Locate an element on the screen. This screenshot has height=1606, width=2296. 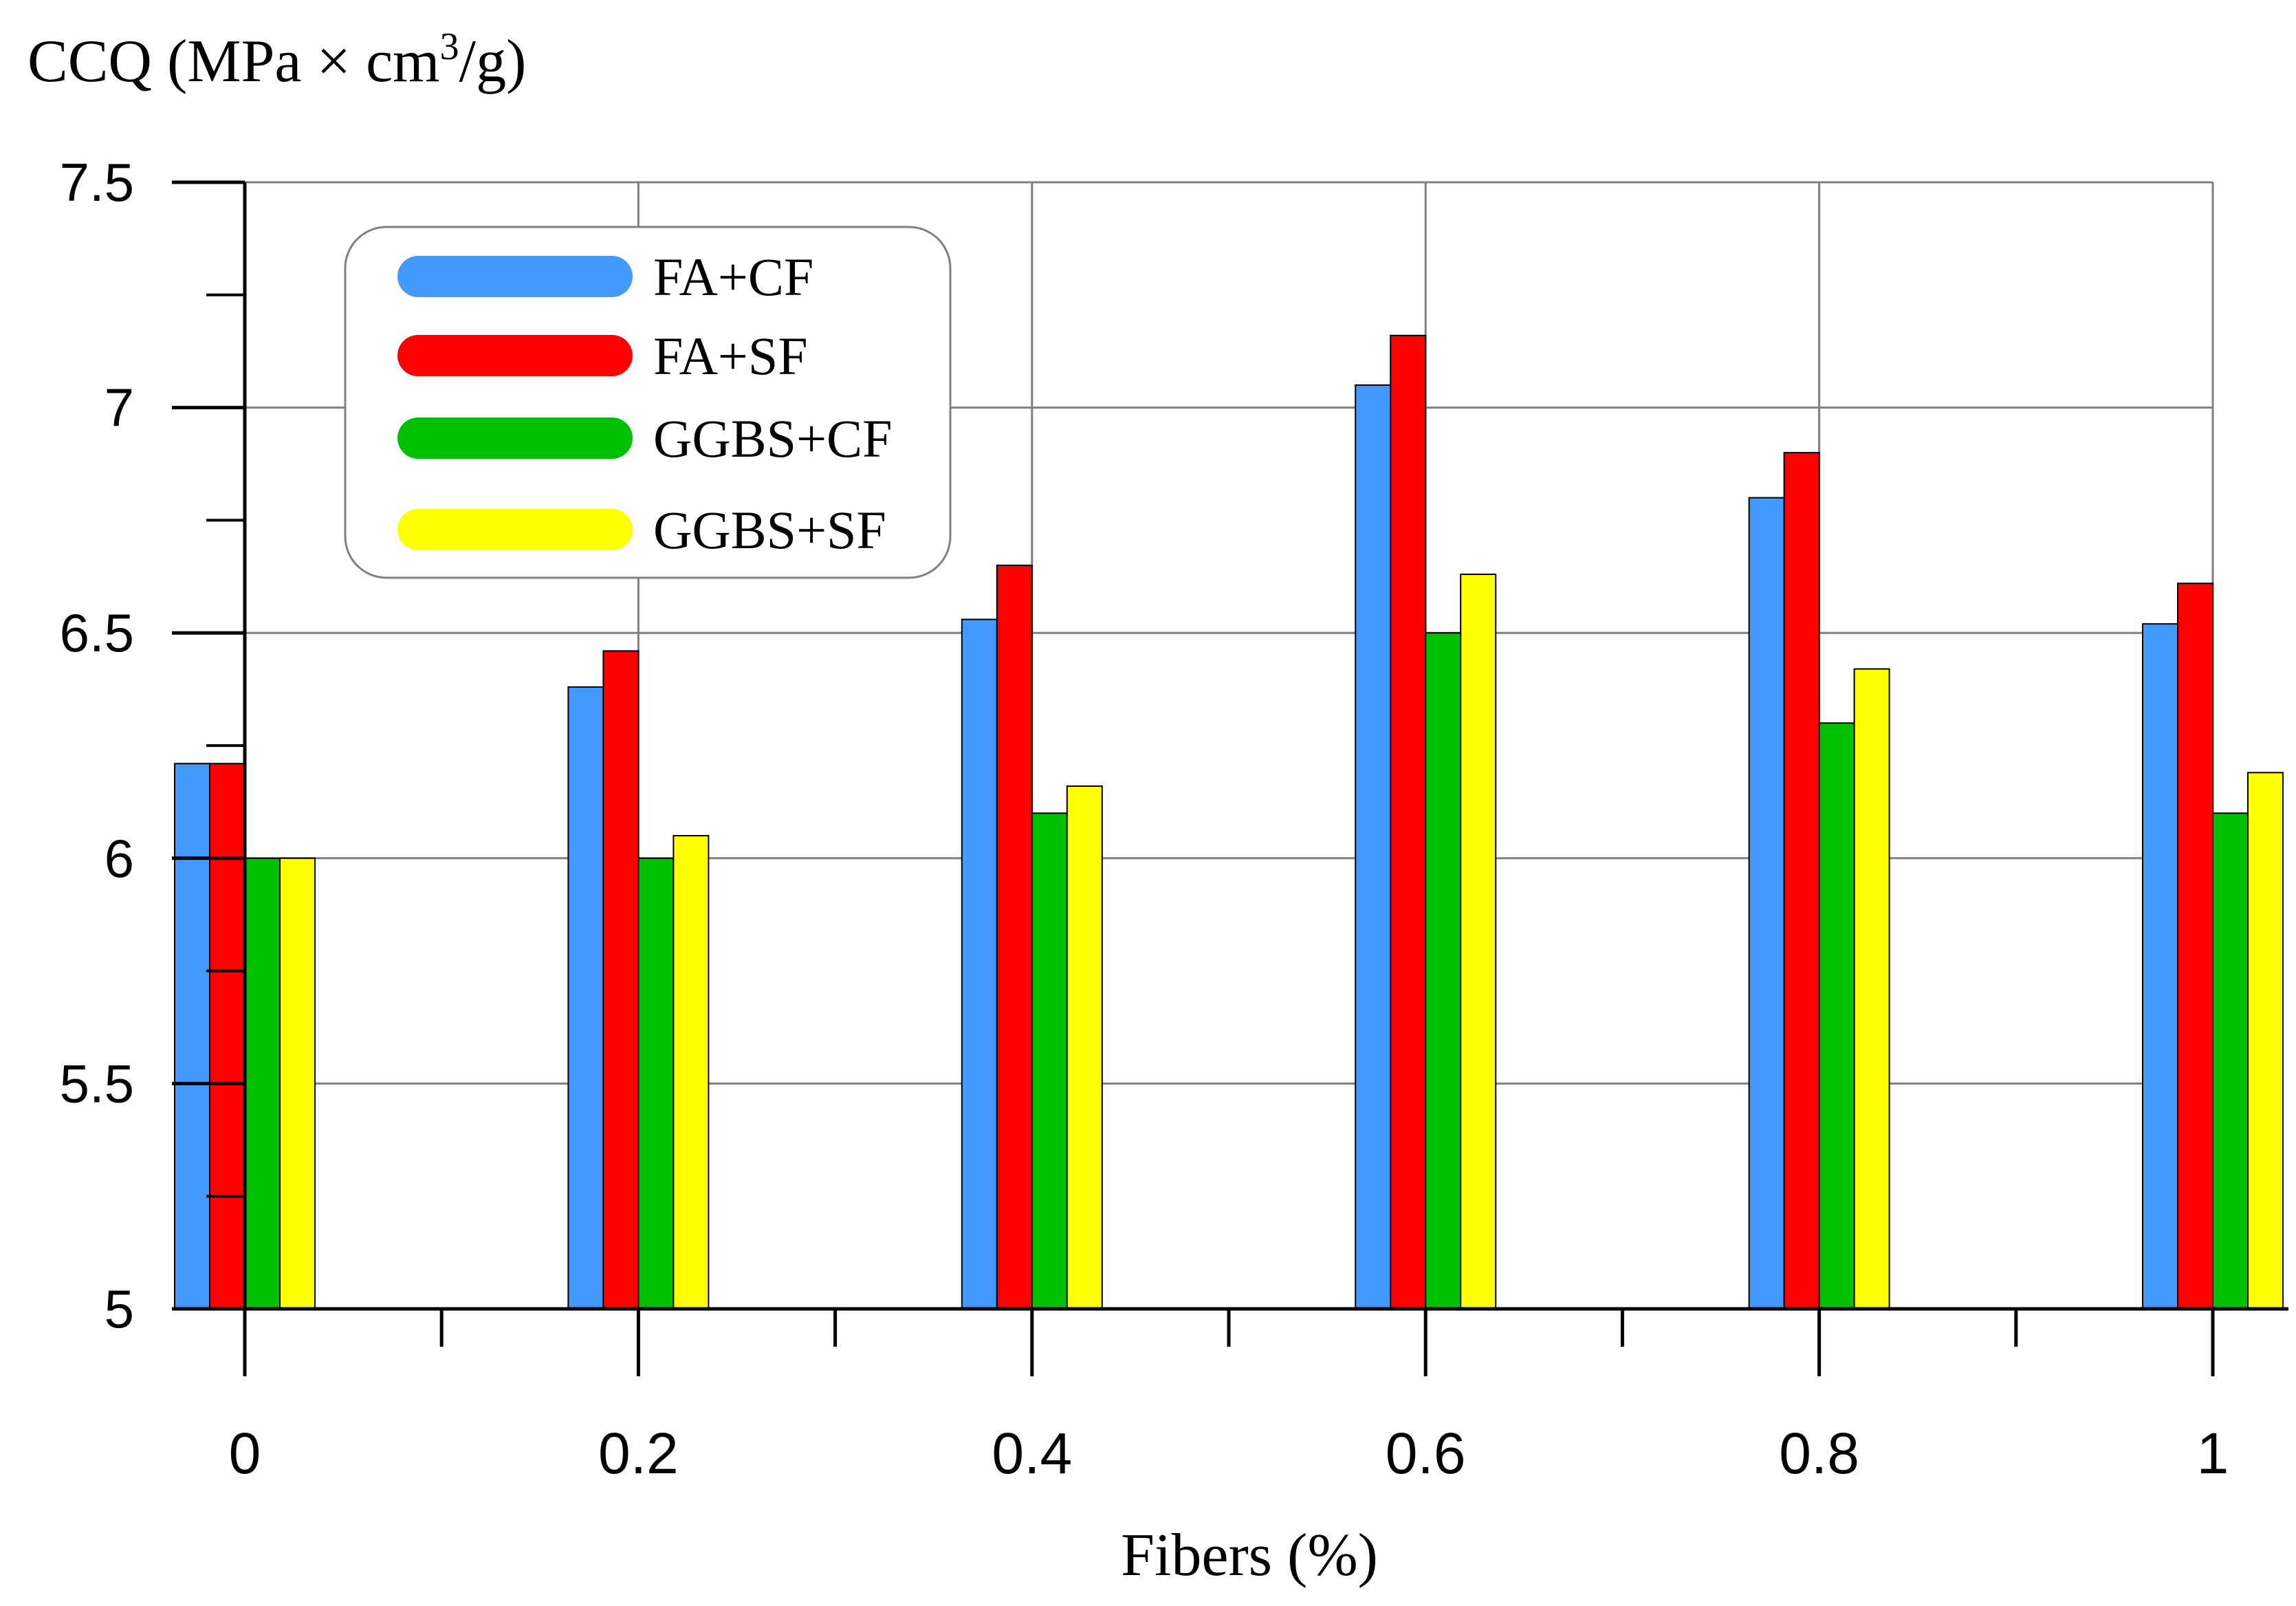
y-tick-label: 5.5 is located at coordinates (97, 1083).